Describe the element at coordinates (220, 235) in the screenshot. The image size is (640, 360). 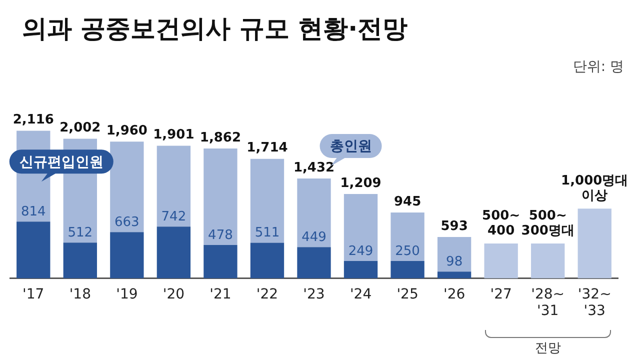
I see `data-label: 478` at that location.